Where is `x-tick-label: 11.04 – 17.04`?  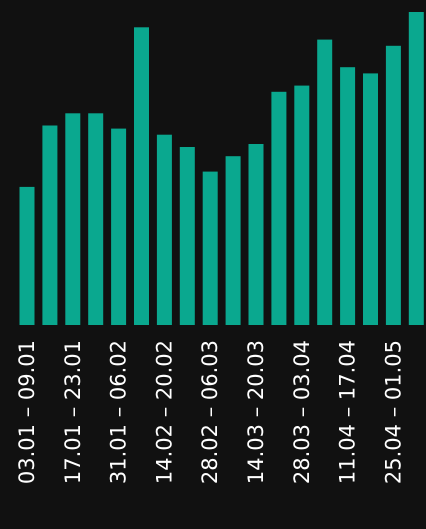
x-tick-label: 11.04 – 17.04 is located at coordinates (348, 412).